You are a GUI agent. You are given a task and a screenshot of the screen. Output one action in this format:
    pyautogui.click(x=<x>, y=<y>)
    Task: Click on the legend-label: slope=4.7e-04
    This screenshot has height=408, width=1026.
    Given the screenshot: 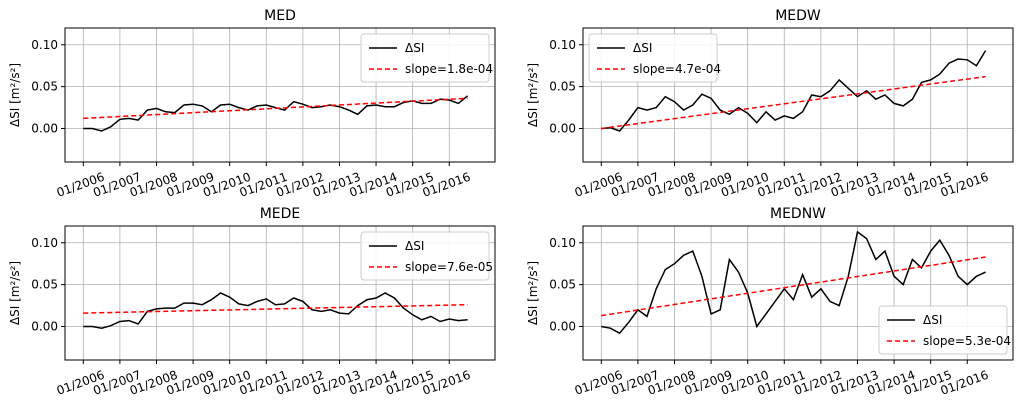 What is the action you would take?
    pyautogui.click(x=677, y=69)
    